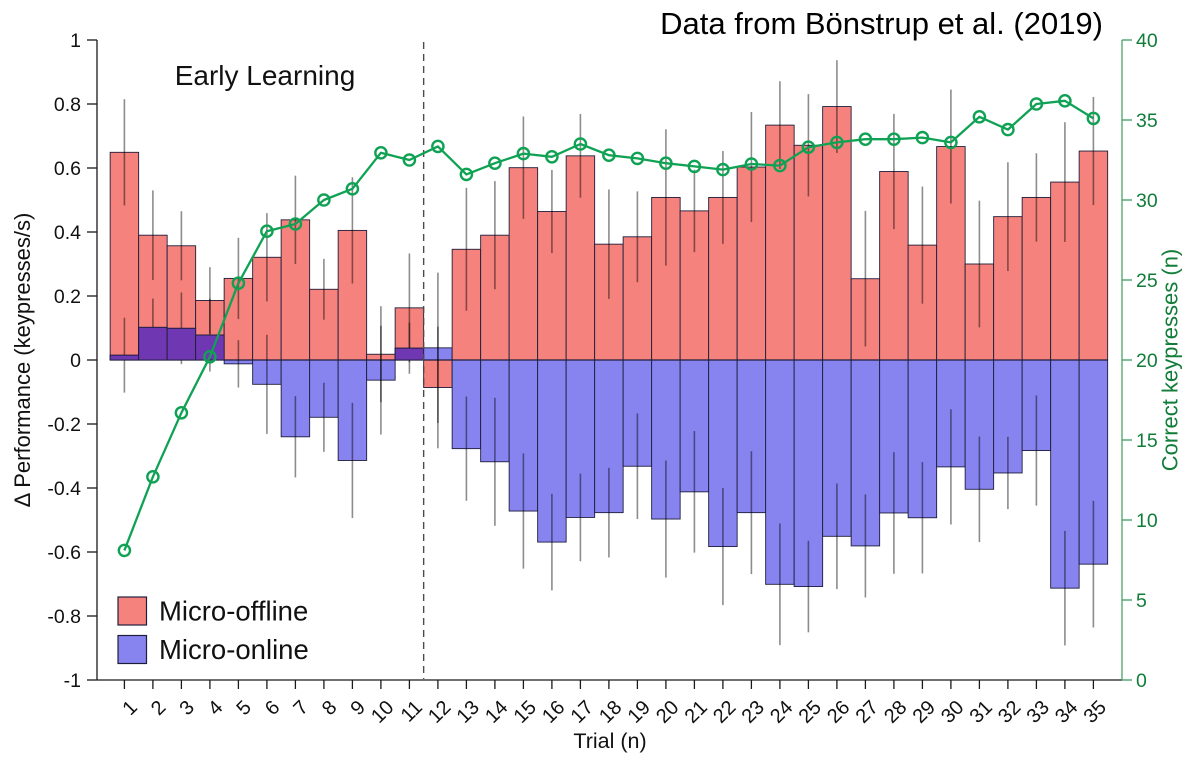  Describe the element at coordinates (1147, 41) in the screenshot. I see `svg-text: 40` at that location.